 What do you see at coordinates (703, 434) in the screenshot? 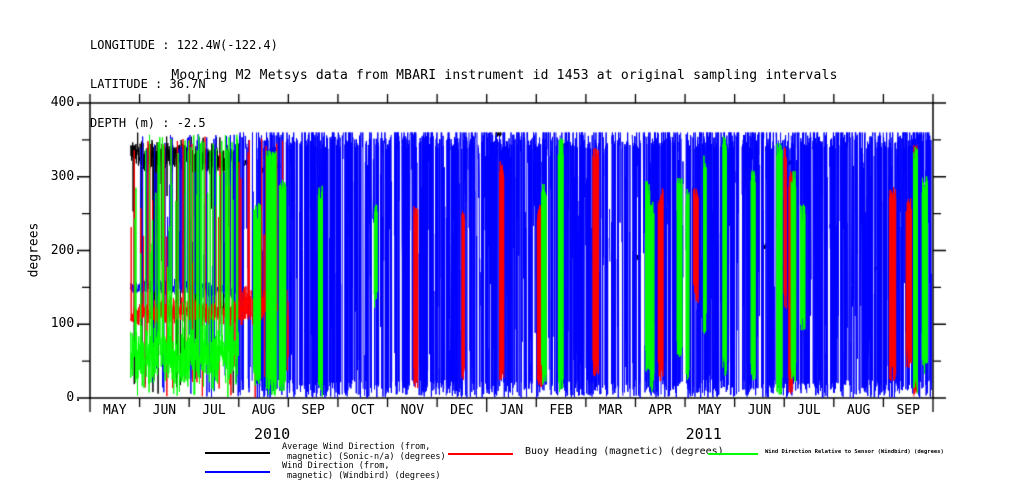
I see `year-label: 2011` at bounding box center [703, 434].